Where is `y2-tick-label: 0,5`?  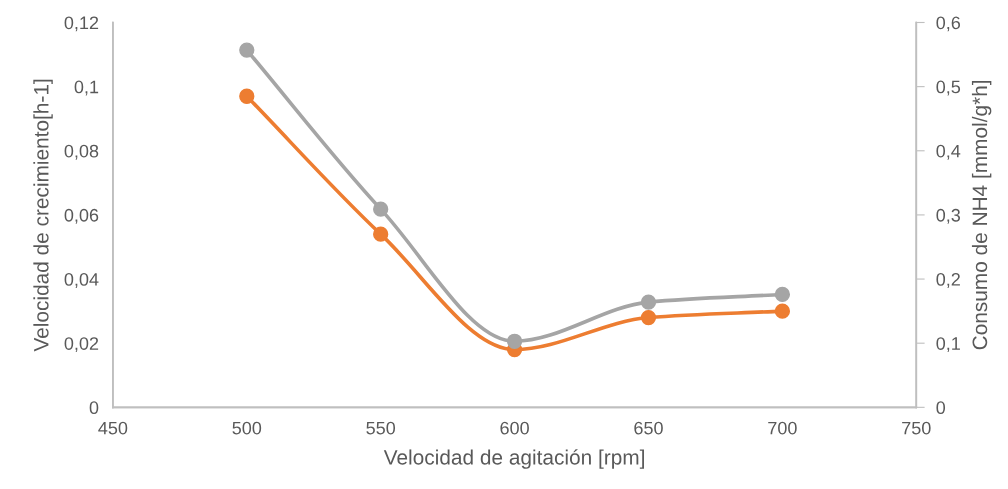
y2-tick-label: 0,5 is located at coordinates (948, 88).